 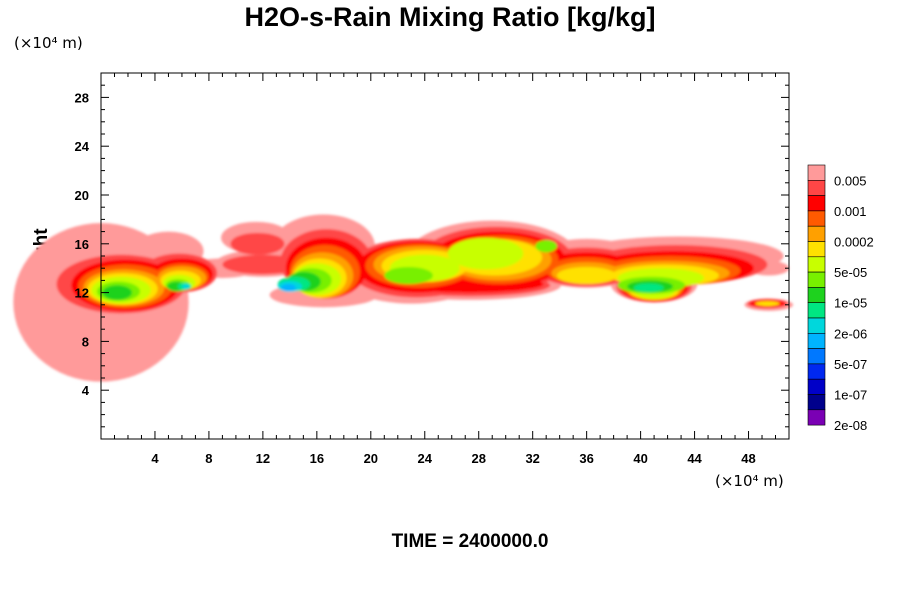 I want to click on colorbar-label-6: 5e-07, so click(x=850, y=364).